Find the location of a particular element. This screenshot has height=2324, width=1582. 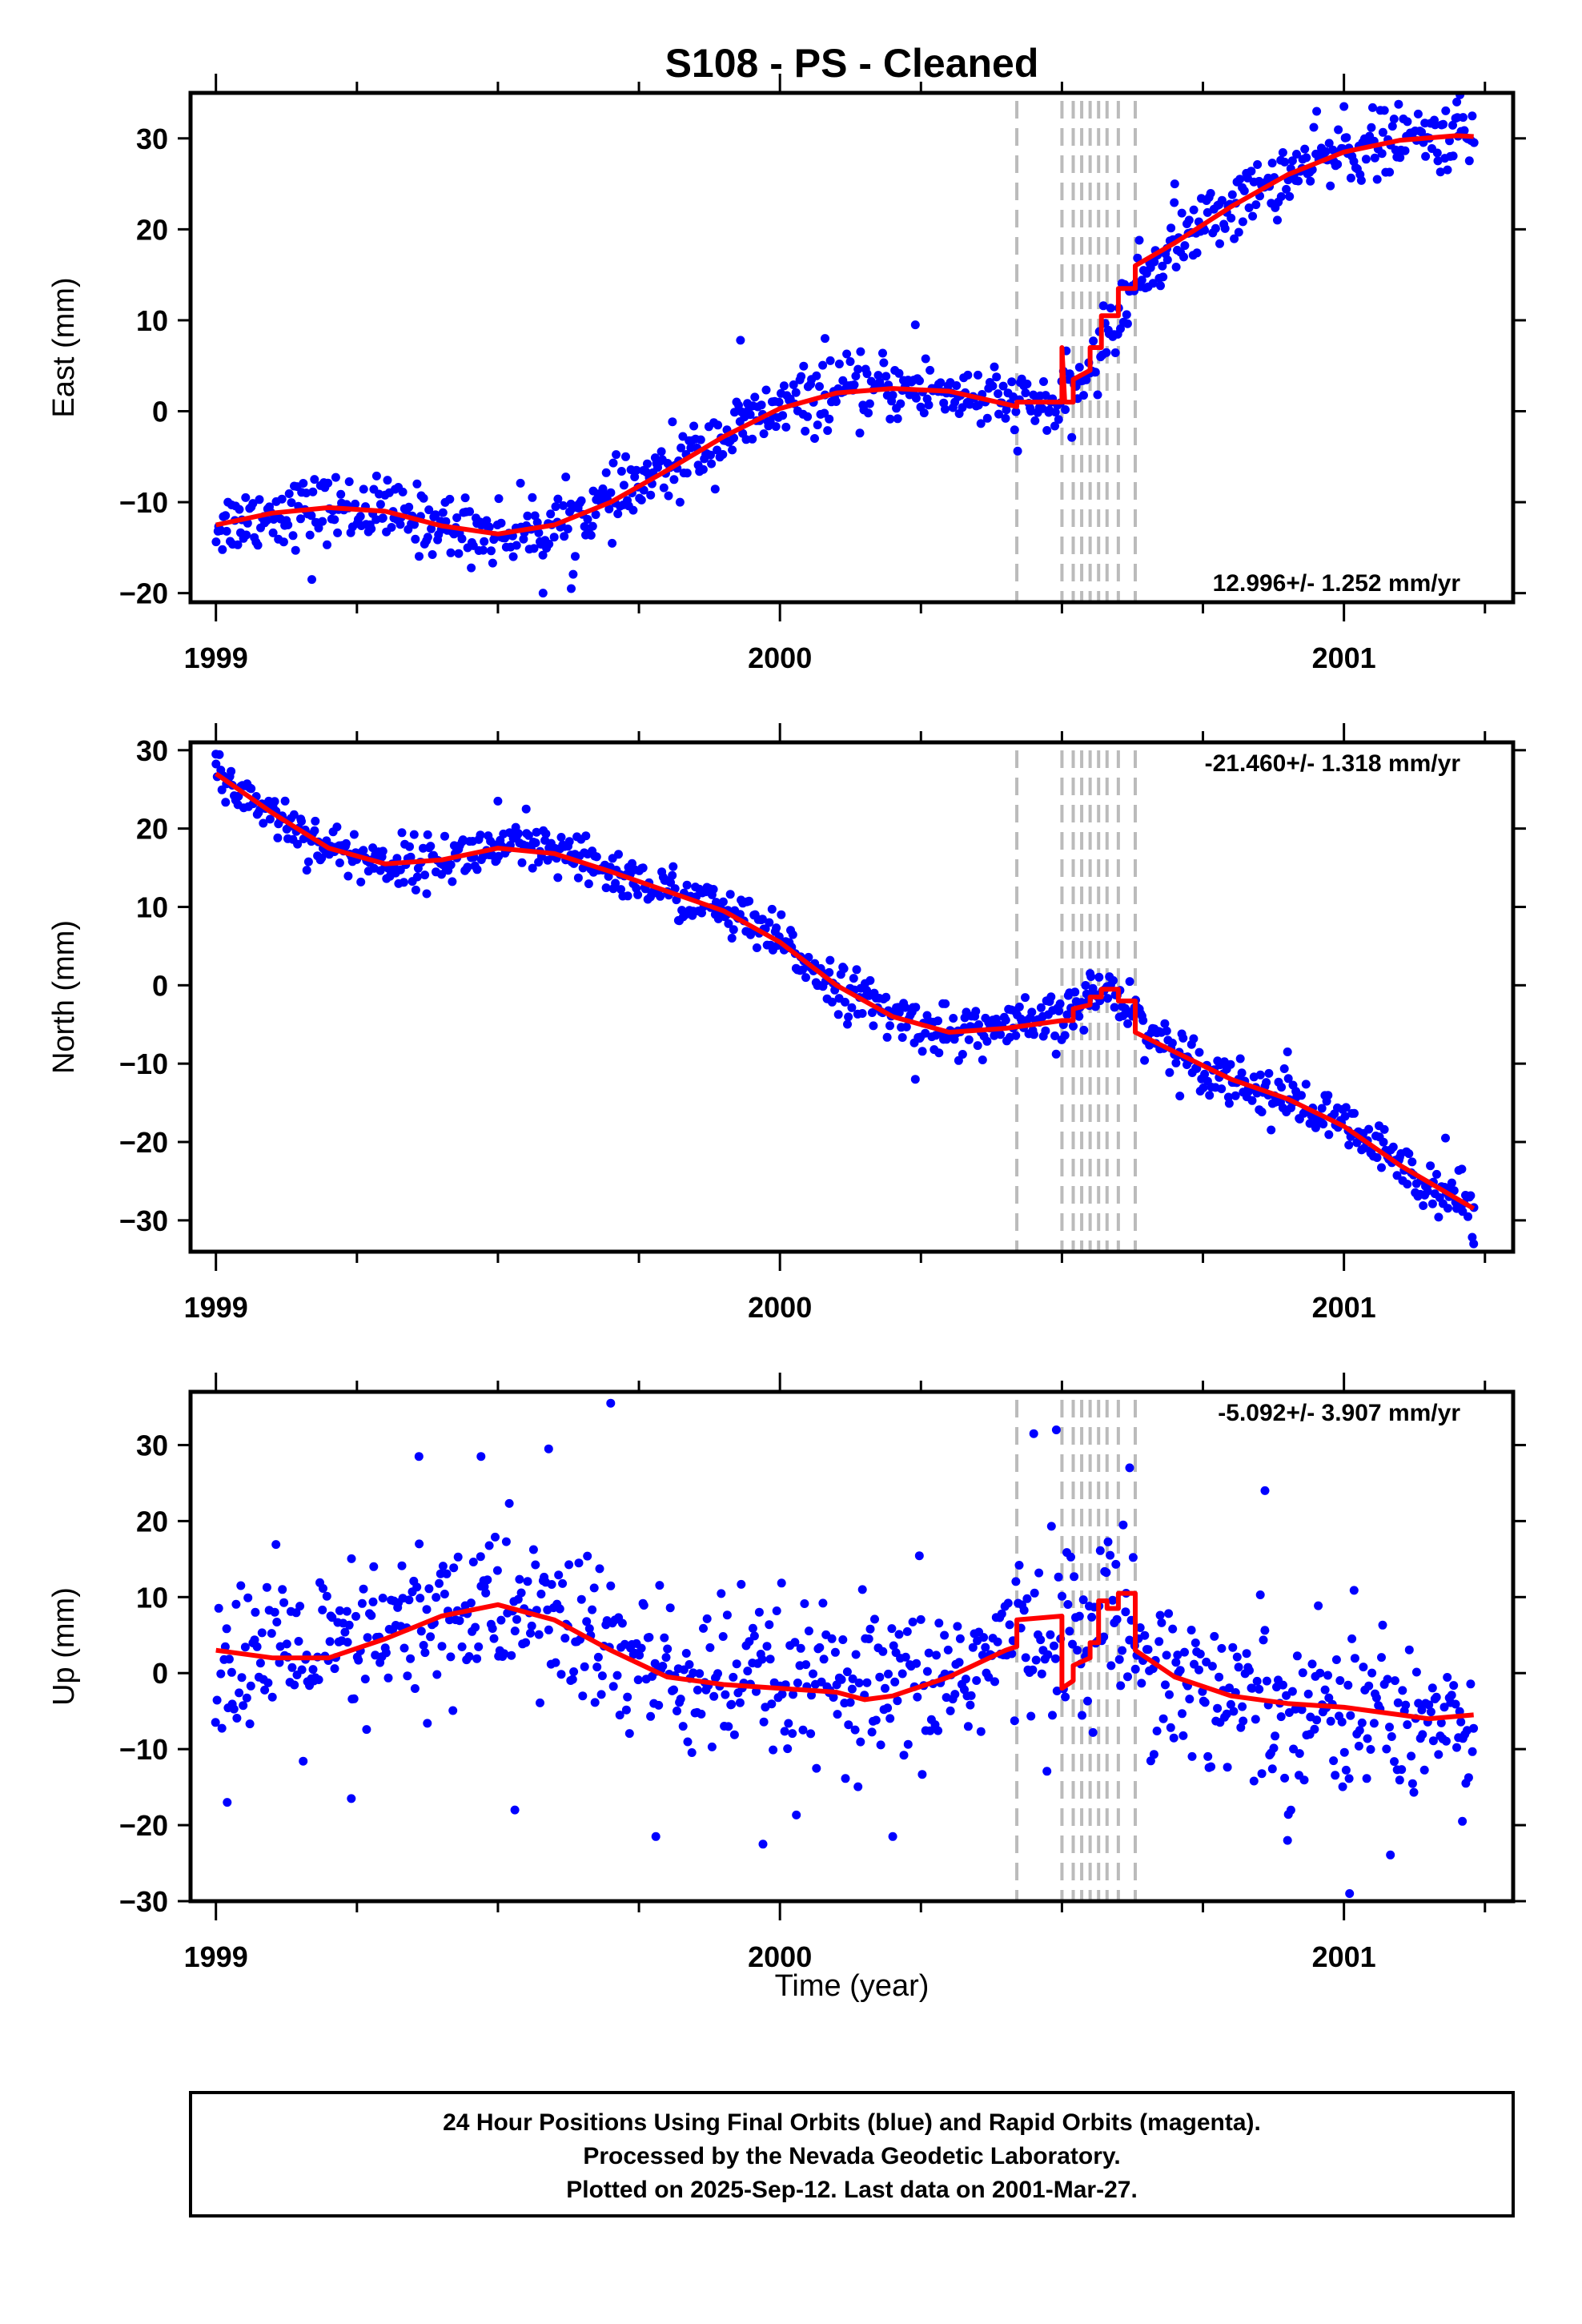

north-y-tick-label: 10 is located at coordinates (152, 907).